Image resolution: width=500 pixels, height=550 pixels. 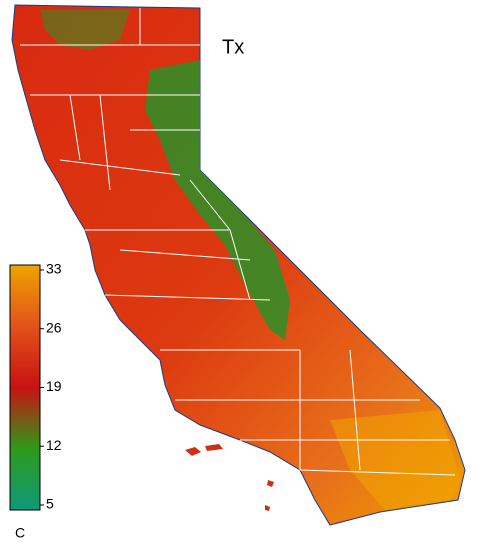 What do you see at coordinates (229, 477) in the screenshot?
I see `islands` at bounding box center [229, 477].